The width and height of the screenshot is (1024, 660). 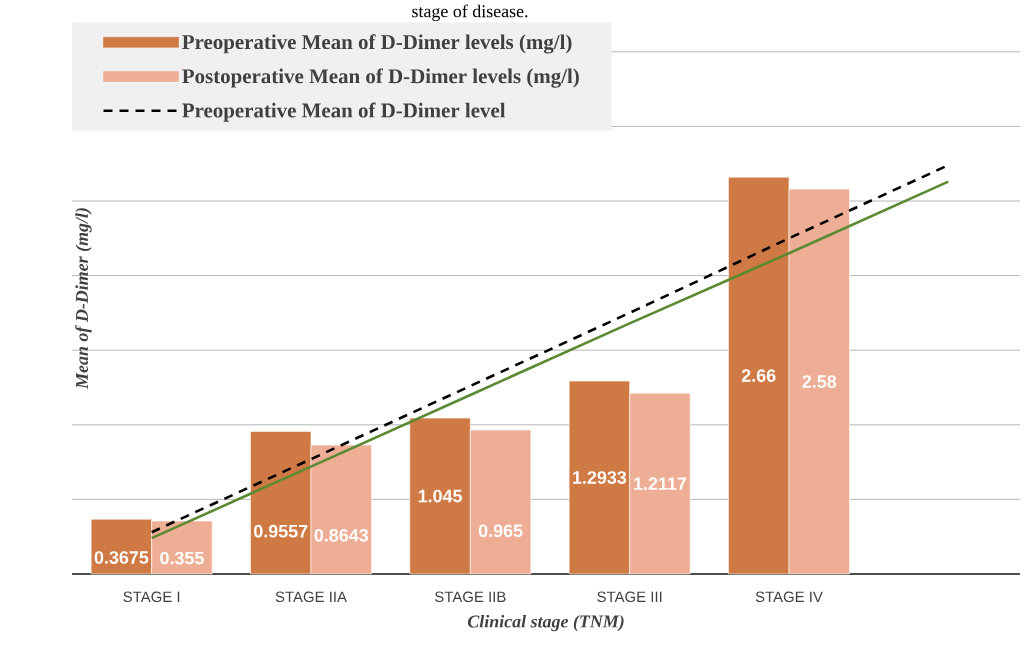 What do you see at coordinates (500, 531) in the screenshot?
I see `data-label: 0.965` at bounding box center [500, 531].